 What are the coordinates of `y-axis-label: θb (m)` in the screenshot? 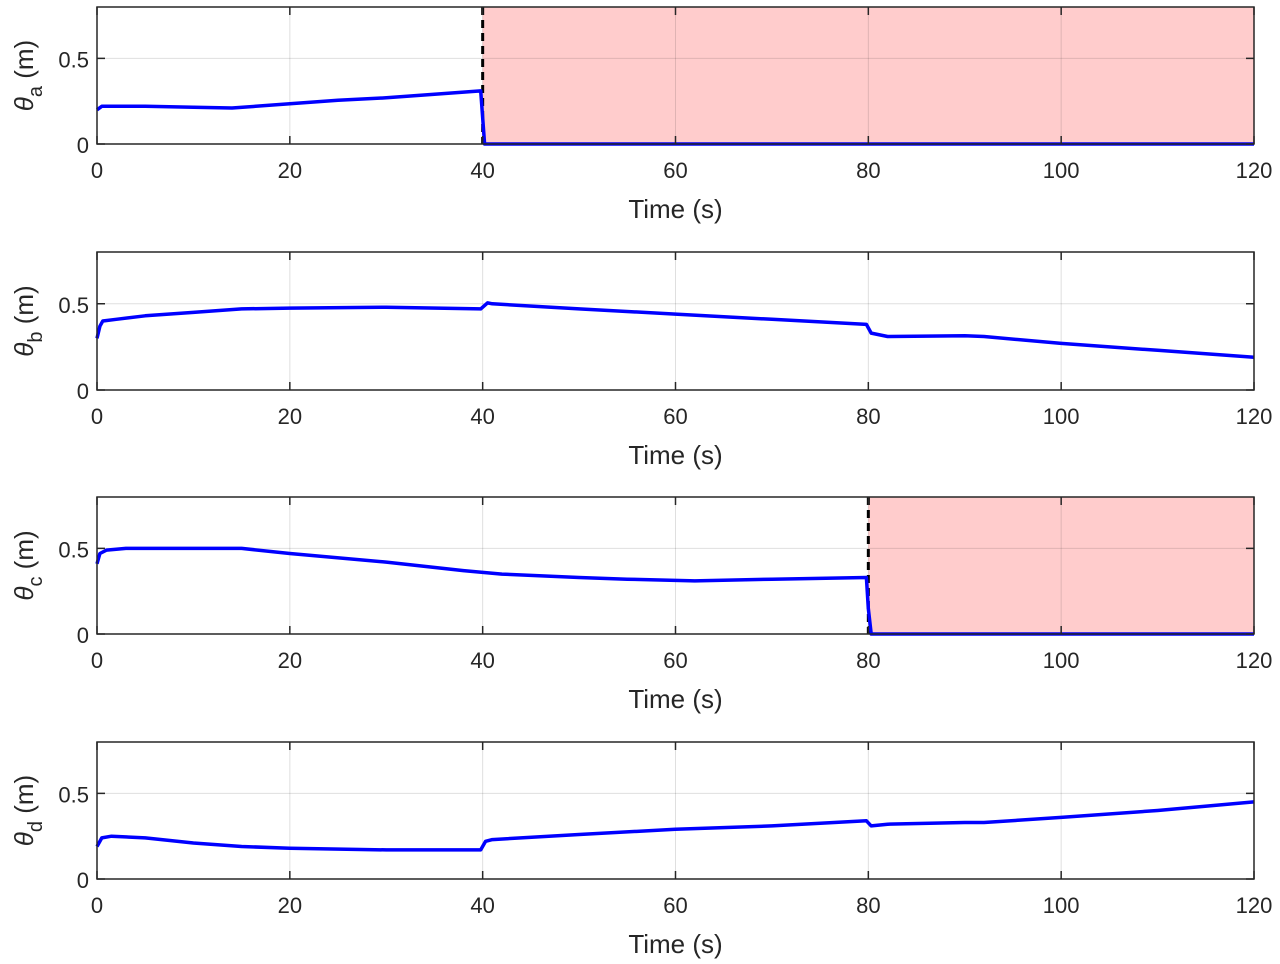 It's located at (28, 320).